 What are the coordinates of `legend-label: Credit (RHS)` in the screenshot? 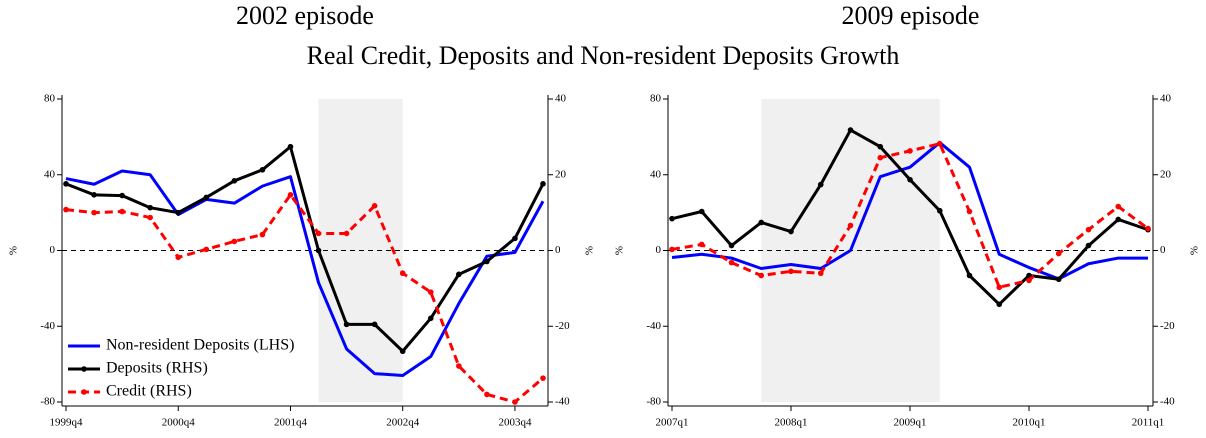 It's located at (149, 391).